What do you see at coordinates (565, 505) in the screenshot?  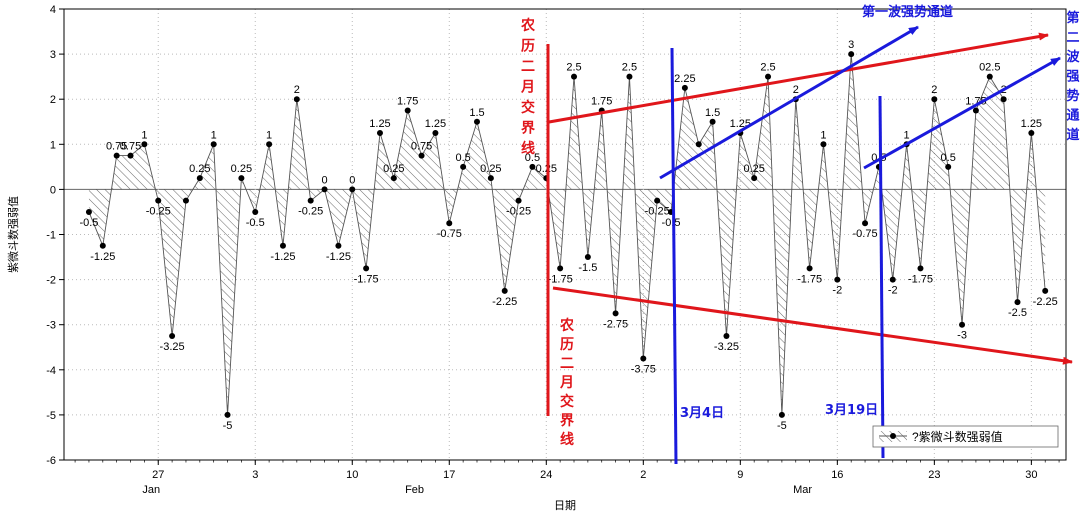 I see `x-axis-title: 日期` at bounding box center [565, 505].